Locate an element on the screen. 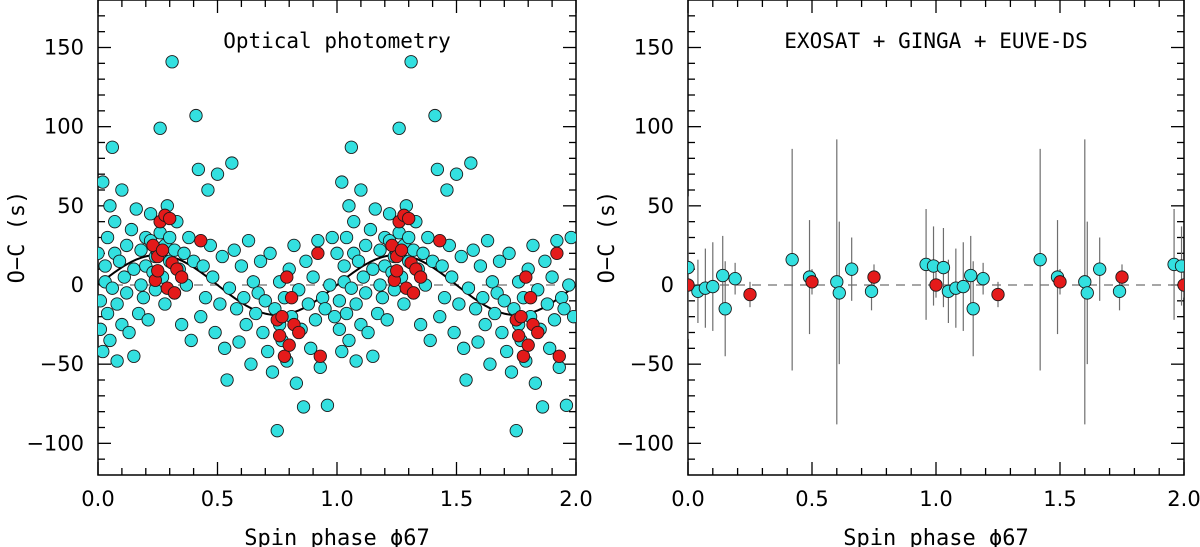  y-tick-label: 0 is located at coordinates (667, 285).